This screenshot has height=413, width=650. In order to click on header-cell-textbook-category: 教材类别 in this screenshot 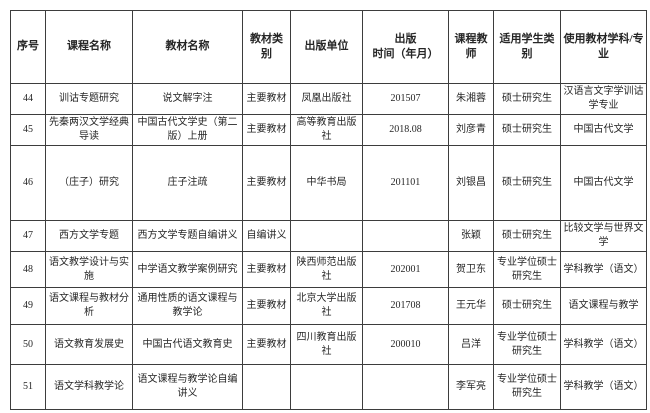, I will do `click(266, 47)`.